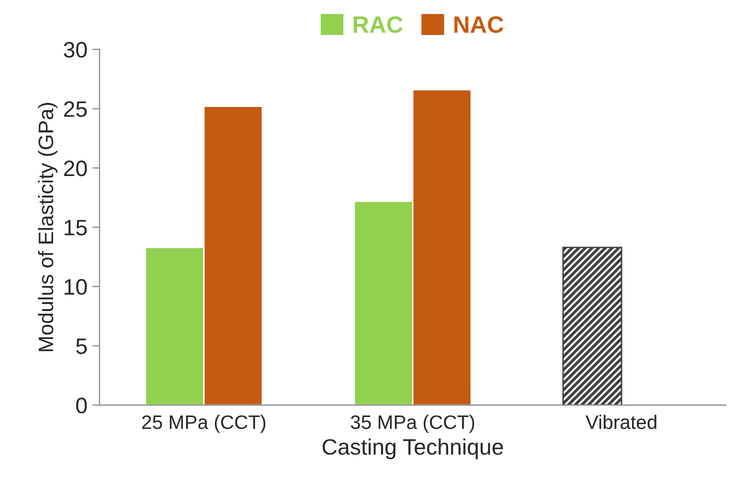 This screenshot has height=494, width=737. What do you see at coordinates (81, 406) in the screenshot?
I see `y-tick-label: 0` at bounding box center [81, 406].